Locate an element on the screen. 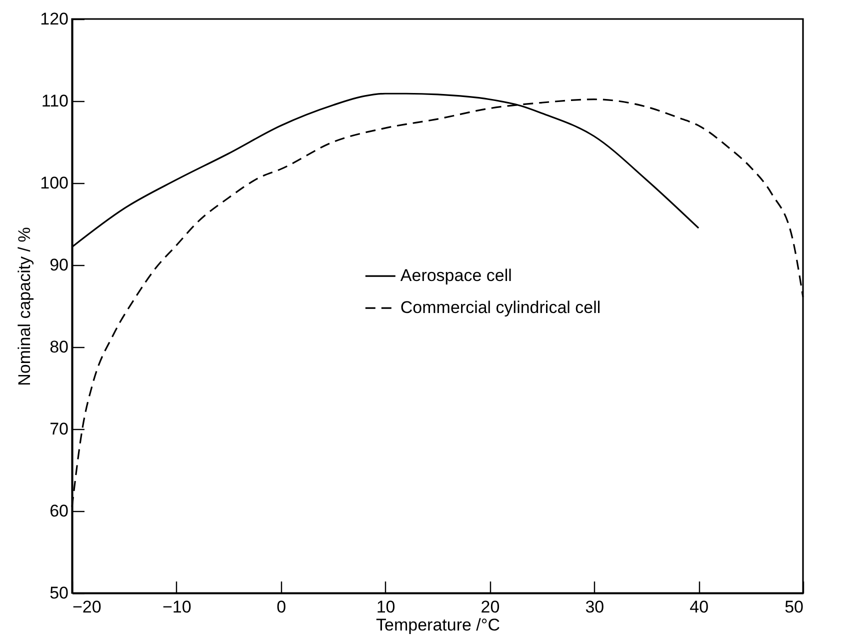 The image size is (842, 644). x-axis-title: Temperature /°C is located at coordinates (438, 625).